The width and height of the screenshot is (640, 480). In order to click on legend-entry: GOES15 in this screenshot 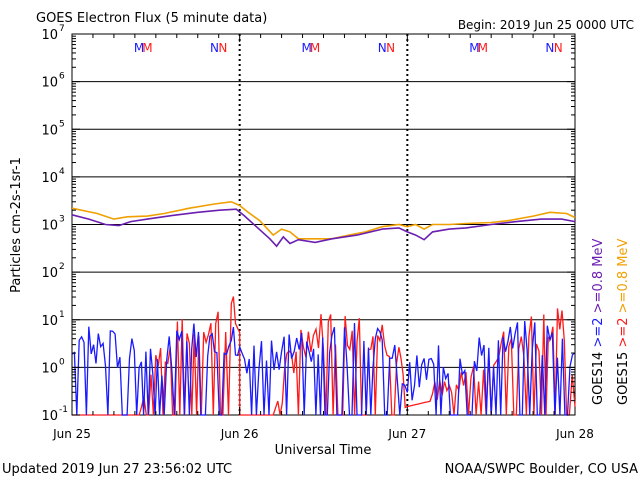, I will do `click(623, 378)`.